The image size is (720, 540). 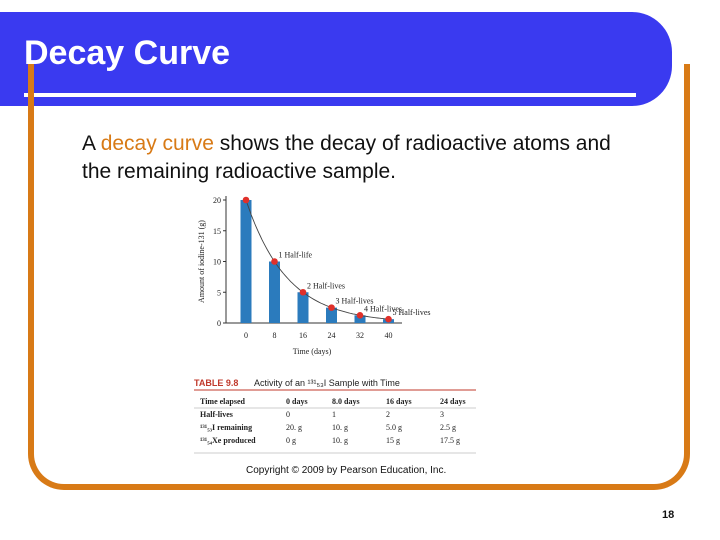 I want to click on table-cell: 0 days, so click(x=297, y=401).